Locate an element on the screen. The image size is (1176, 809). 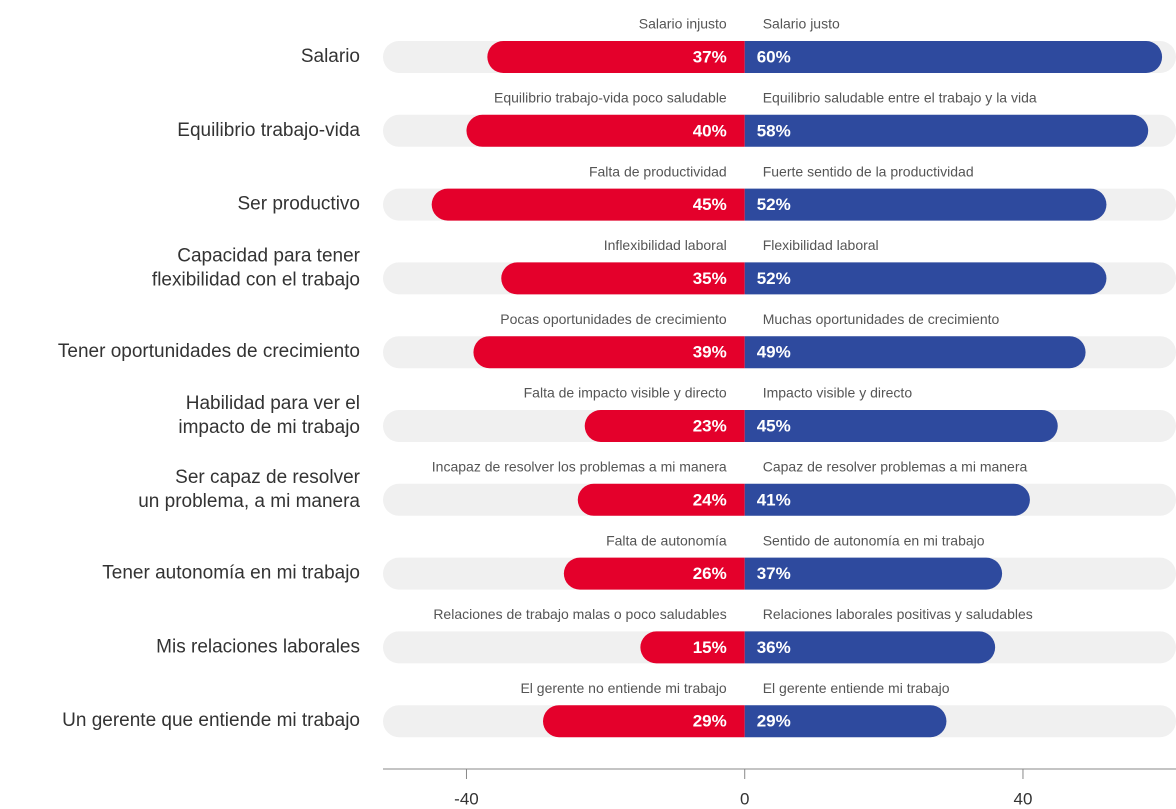
x-tick-label: 40 is located at coordinates (1023, 798).